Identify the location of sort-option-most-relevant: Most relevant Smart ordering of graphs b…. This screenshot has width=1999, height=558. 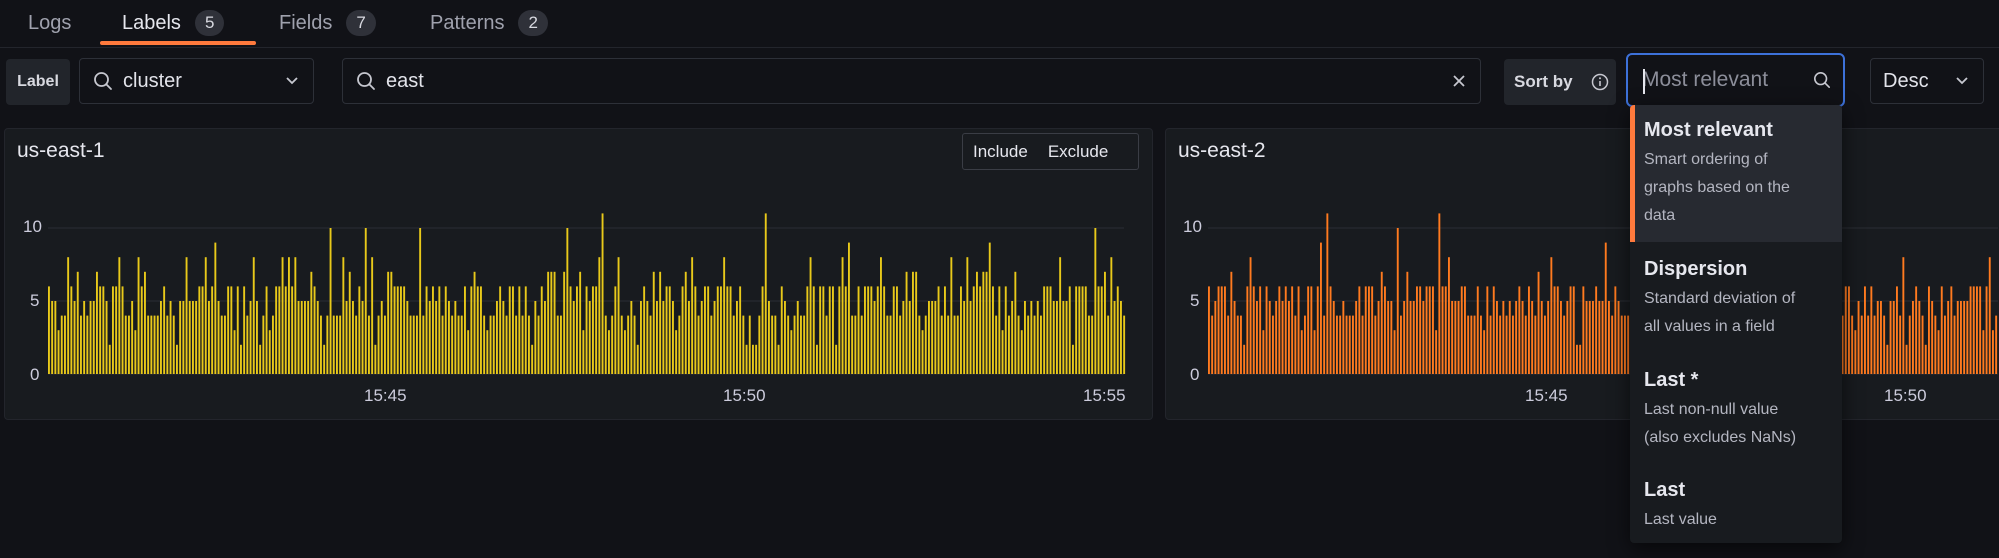
(1736, 173).